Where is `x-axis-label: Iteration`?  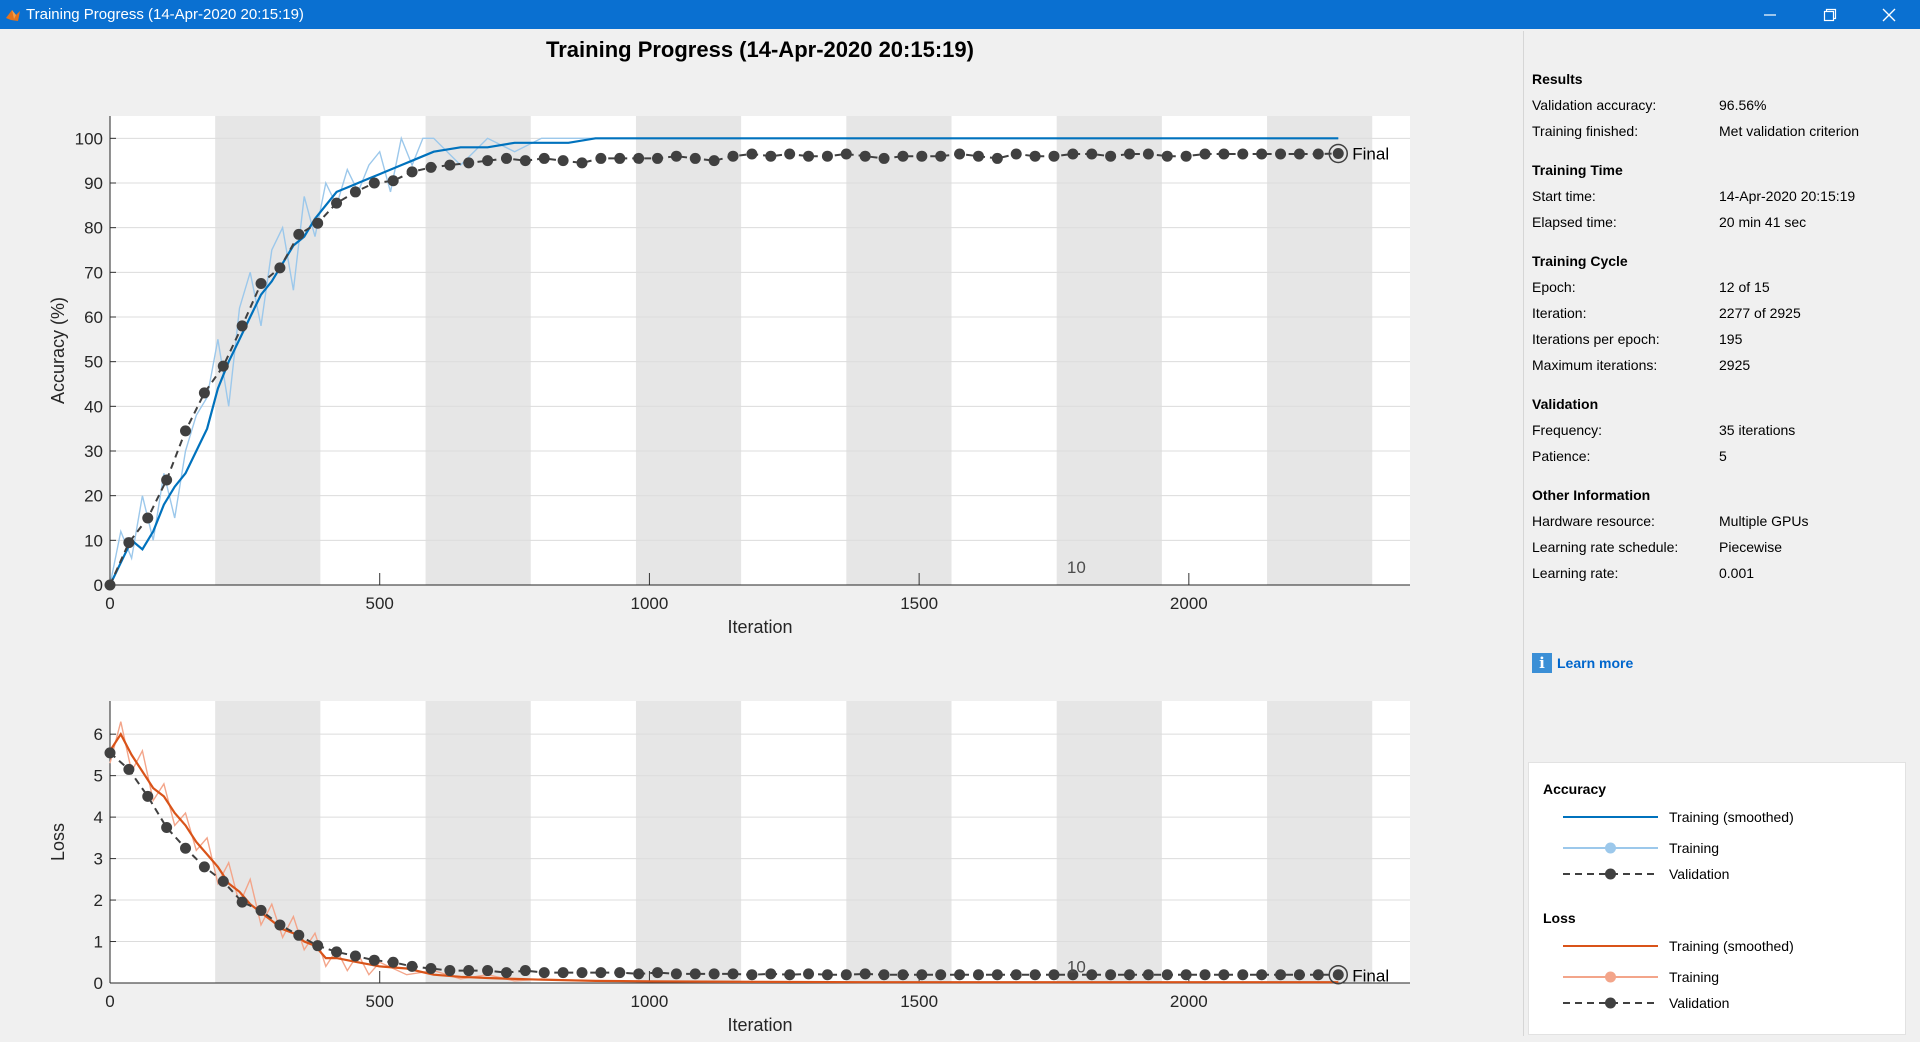 x-axis-label: Iteration is located at coordinates (759, 1025).